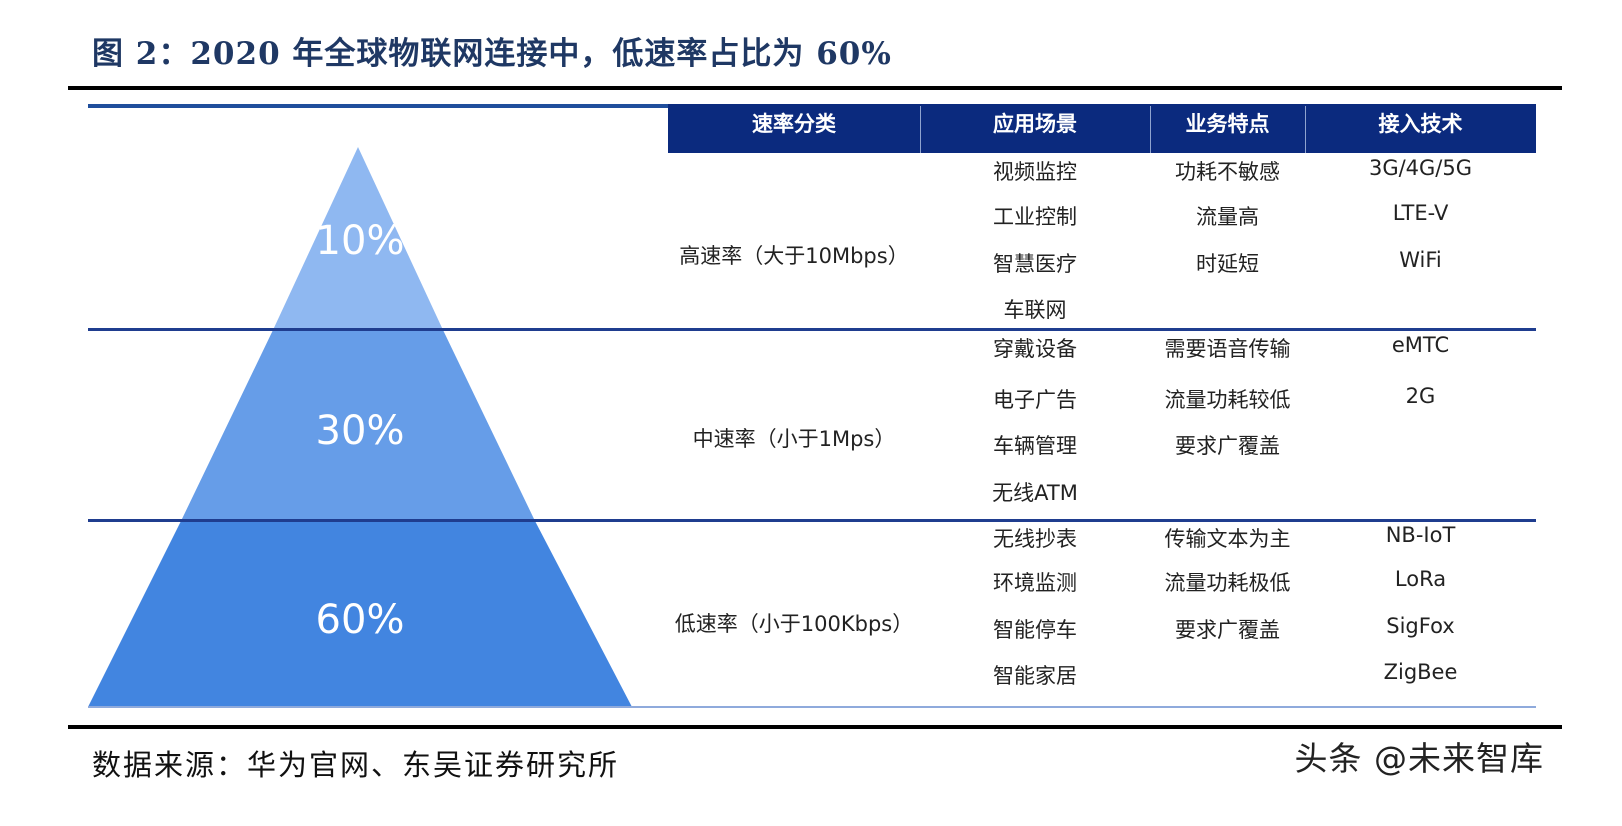  Describe the element at coordinates (1420, 626) in the screenshot. I see `technology-item: SigFox` at that location.